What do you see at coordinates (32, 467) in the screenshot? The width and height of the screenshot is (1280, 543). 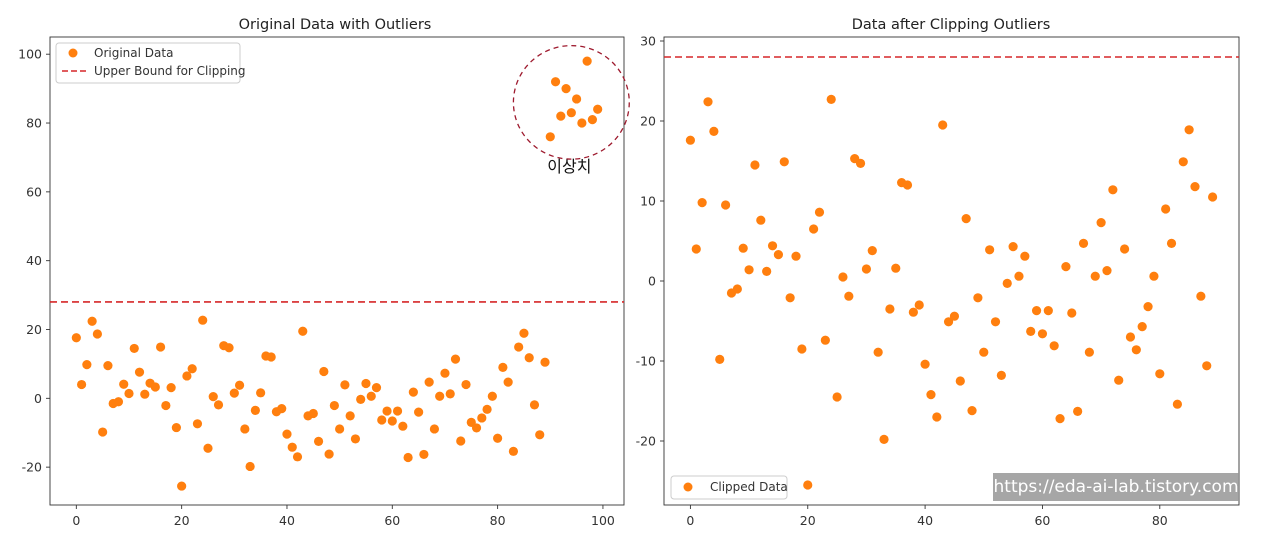 I see `y-tick-label: -20` at bounding box center [32, 467].